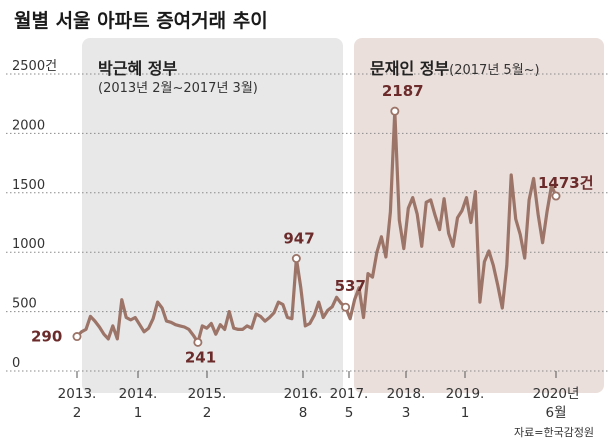  Describe the element at coordinates (28, 244) in the screenshot. I see `y-tick-label: 1000` at that location.